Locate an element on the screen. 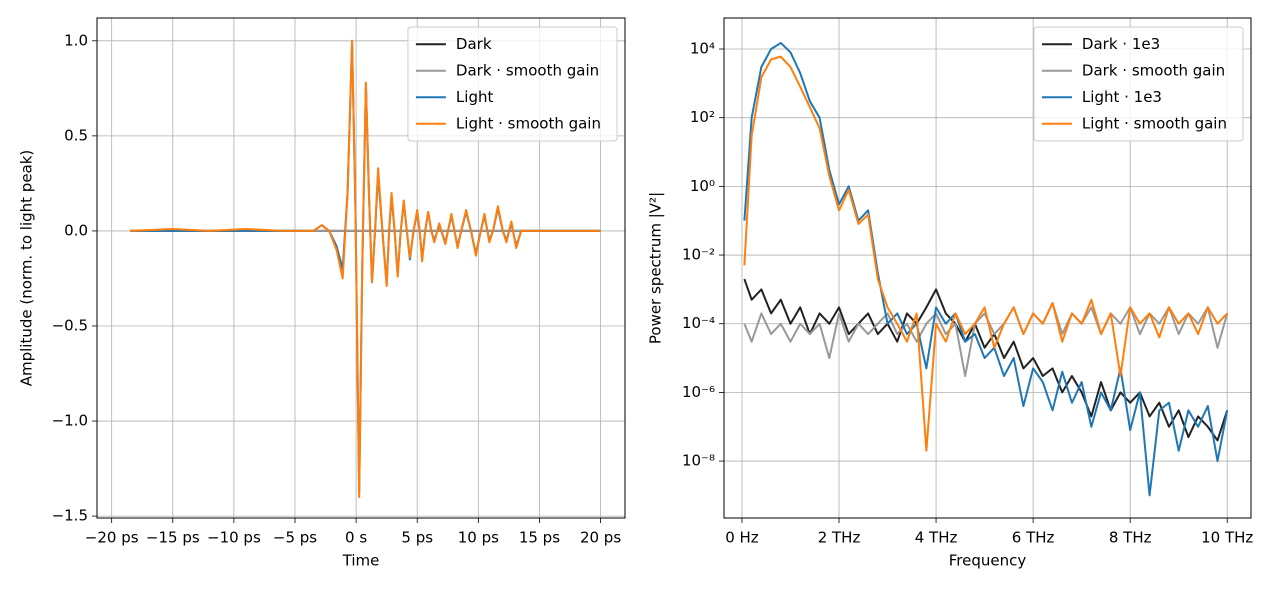 The height and width of the screenshot is (591, 1280). x-tick-label: 15 ps is located at coordinates (539, 538).